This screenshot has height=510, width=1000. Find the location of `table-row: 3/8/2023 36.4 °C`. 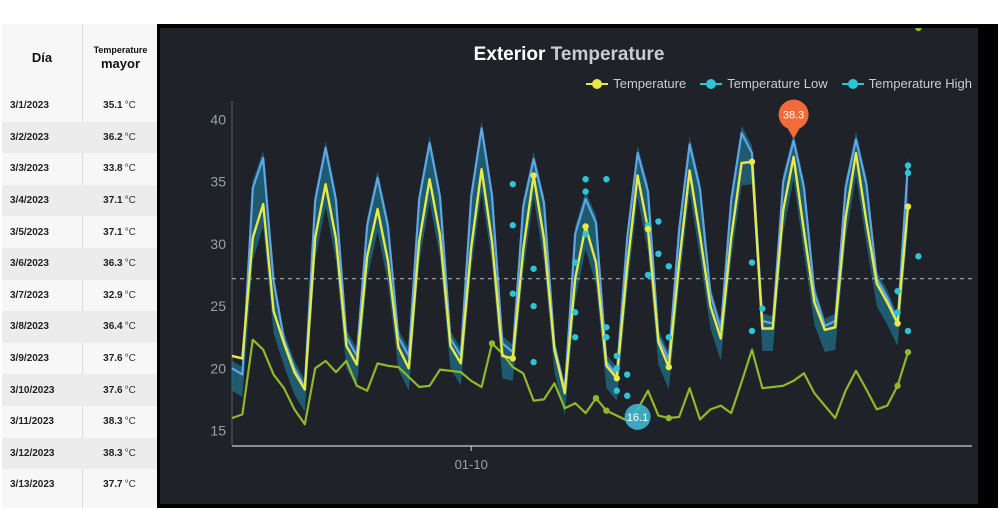

table-row: 3/8/2023 36.4 °C is located at coordinates (79, 327).